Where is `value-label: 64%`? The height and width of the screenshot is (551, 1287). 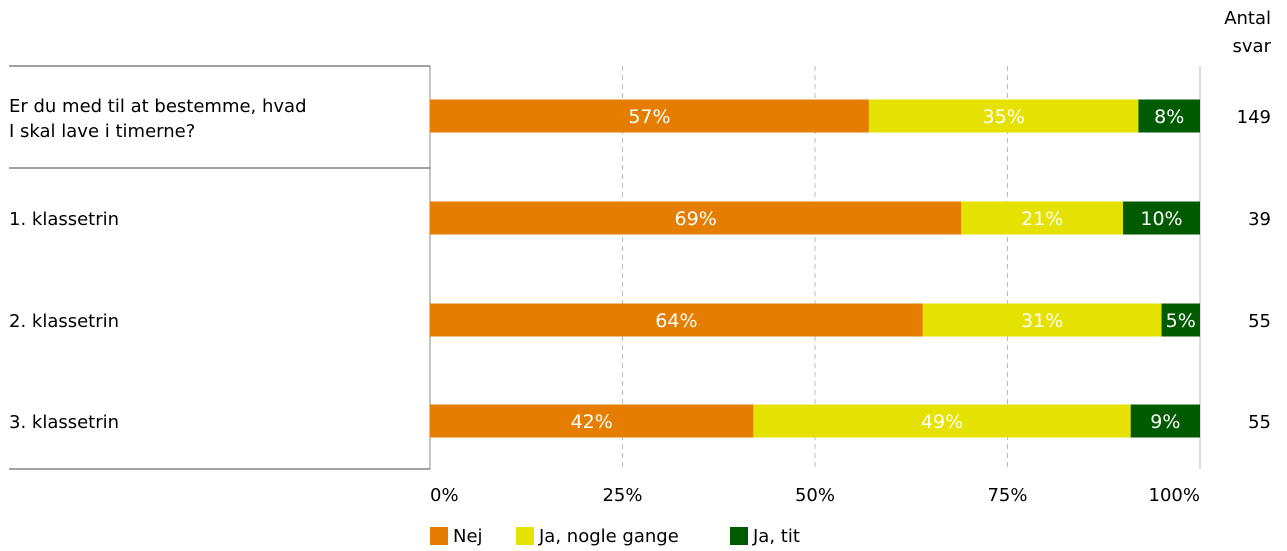 value-label: 64% is located at coordinates (676, 321).